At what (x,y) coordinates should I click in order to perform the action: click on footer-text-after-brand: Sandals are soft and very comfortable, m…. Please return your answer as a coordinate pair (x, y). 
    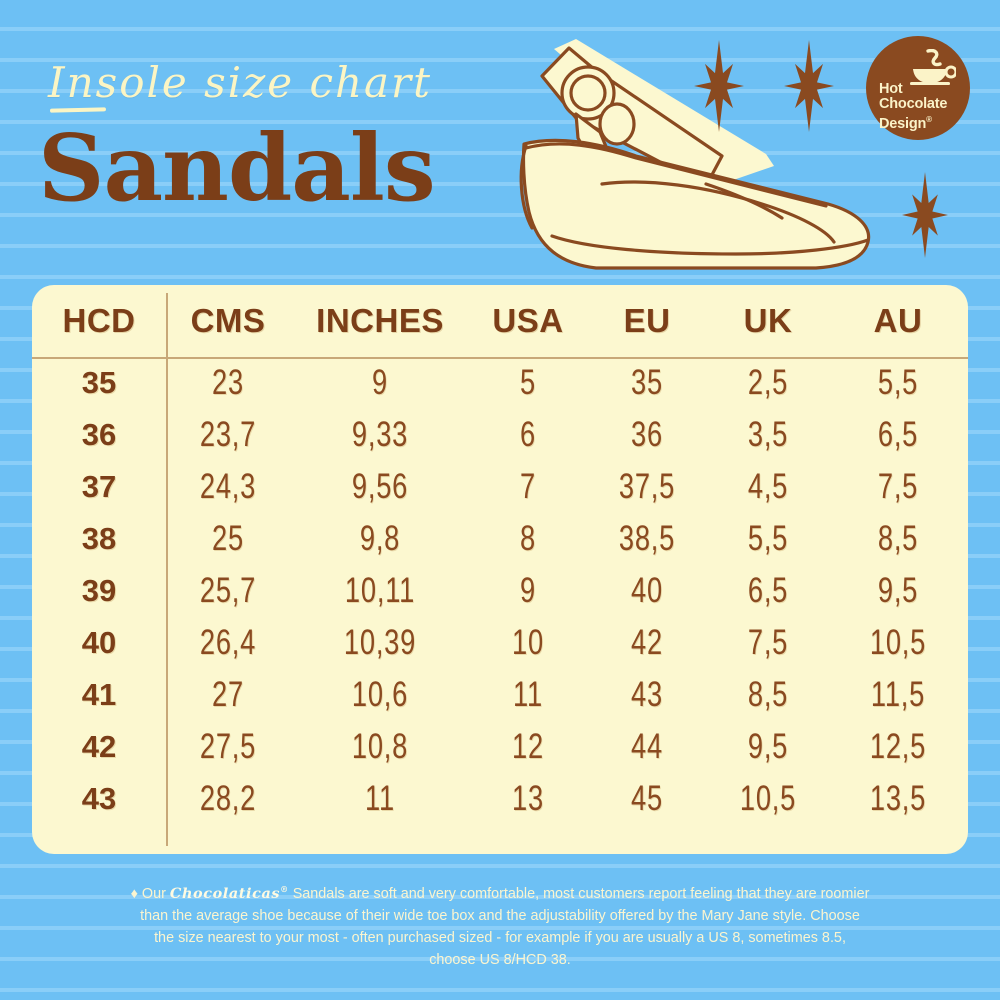
    Looking at the image, I should click on (505, 926).